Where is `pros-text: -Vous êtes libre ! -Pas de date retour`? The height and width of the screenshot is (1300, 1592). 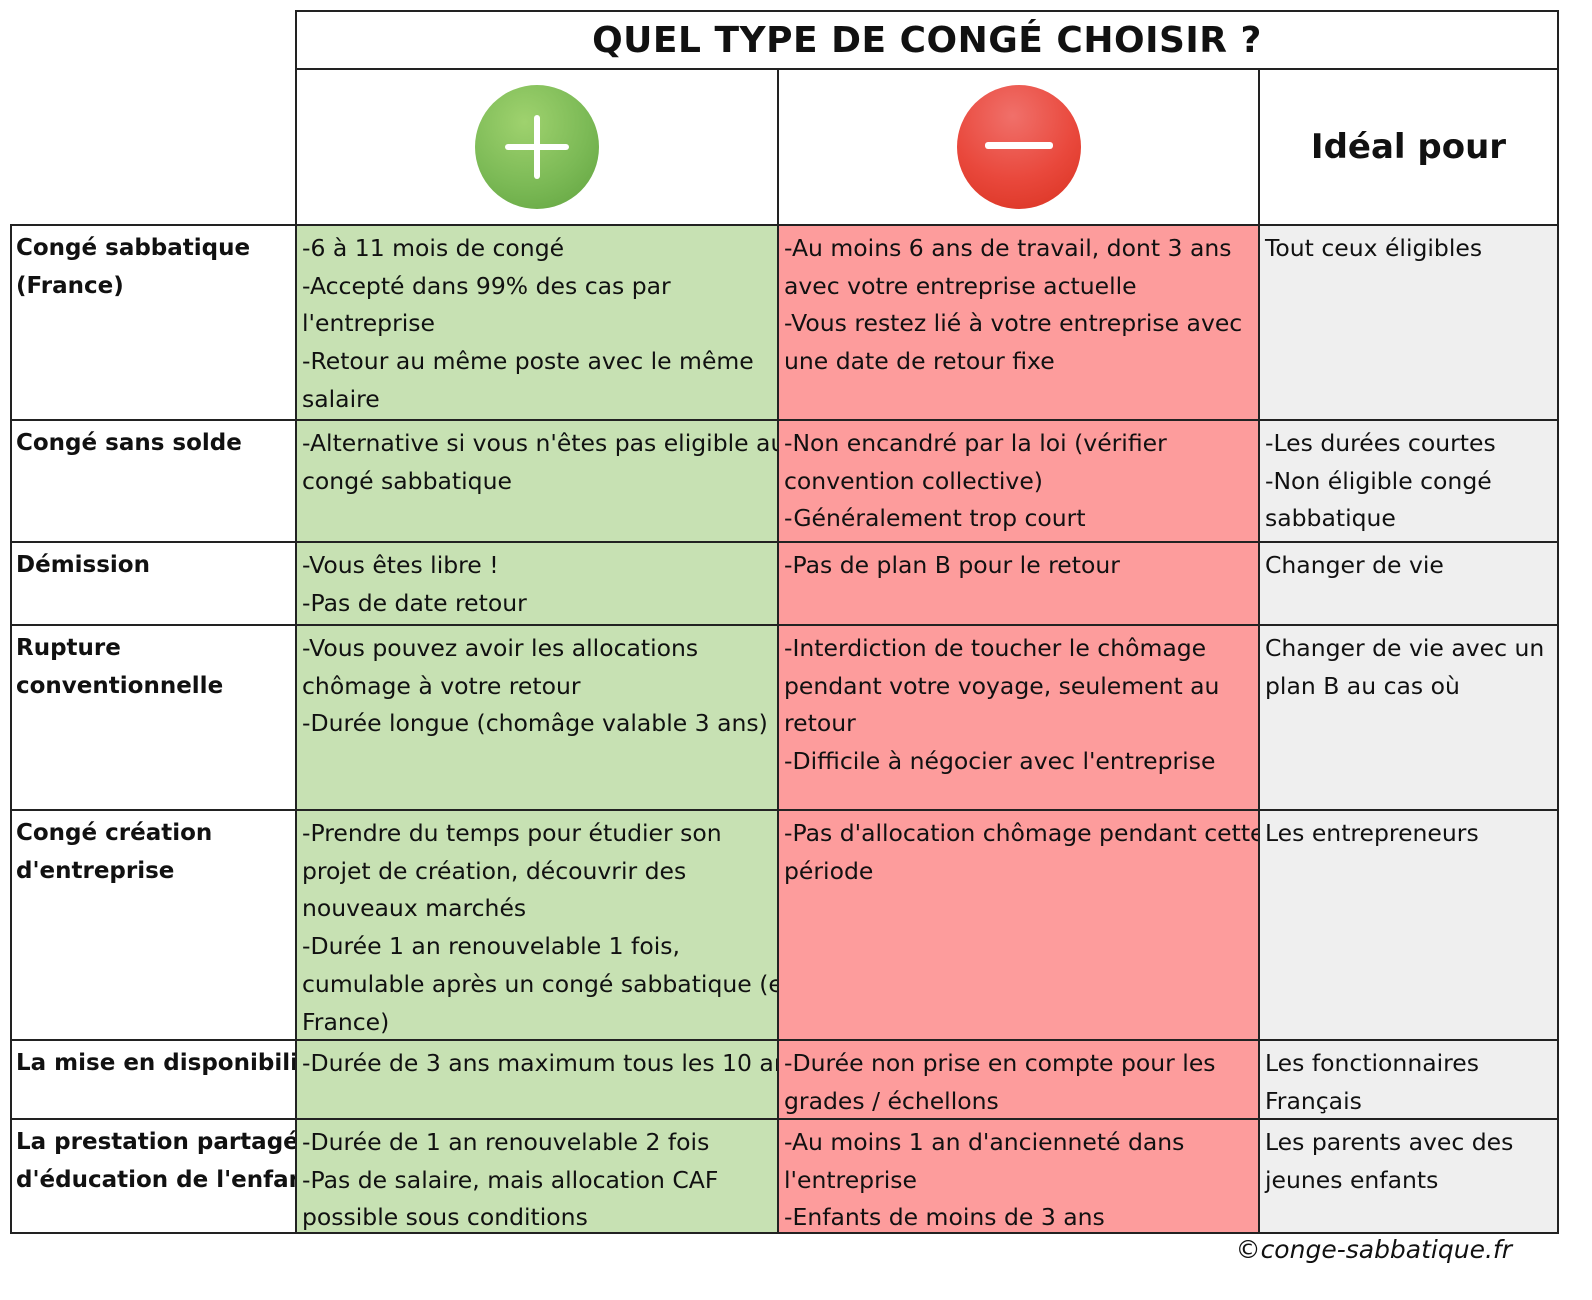 pros-text: -Vous êtes libre ! -Pas de date retour is located at coordinates (537, 582).